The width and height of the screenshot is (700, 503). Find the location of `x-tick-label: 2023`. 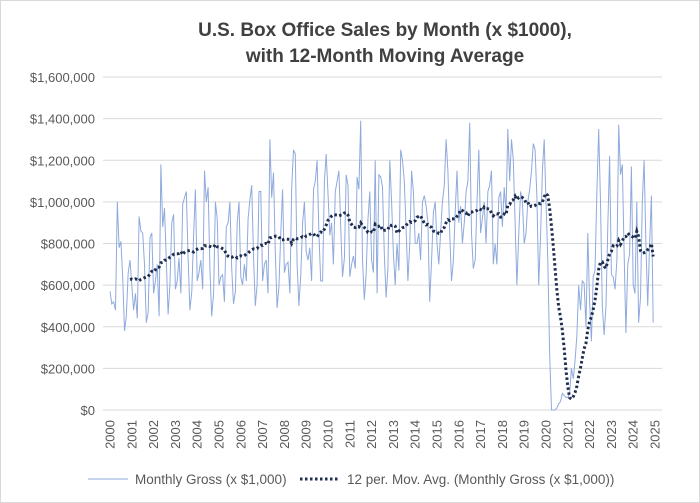

x-tick-label: 2023 is located at coordinates (611, 434).